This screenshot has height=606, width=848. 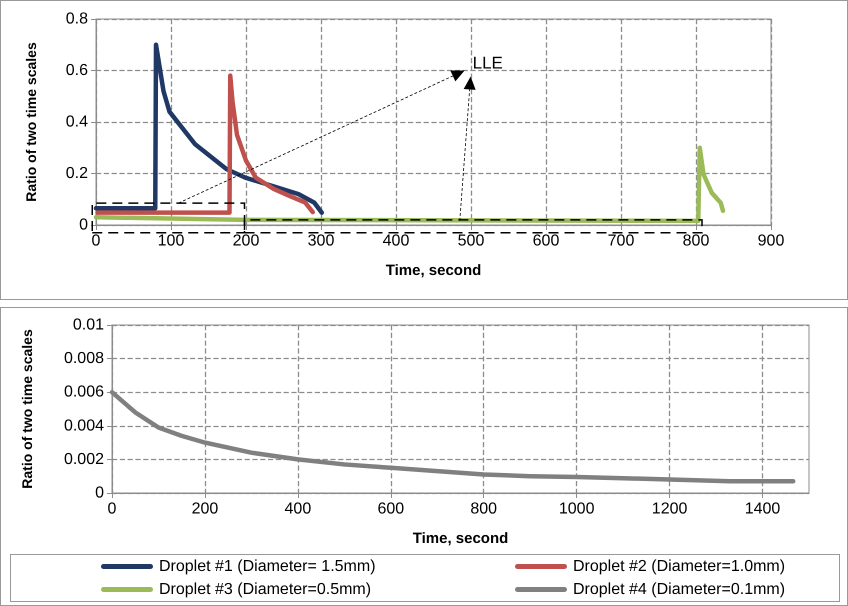 I want to click on x-tick-label: 700, so click(x=621, y=241).